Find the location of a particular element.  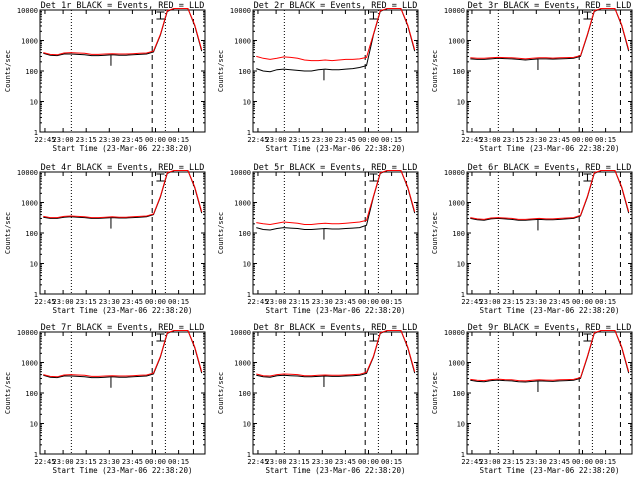

chart-title: Det 5r BLACK = Events, RED = LLD is located at coordinates (336, 168).